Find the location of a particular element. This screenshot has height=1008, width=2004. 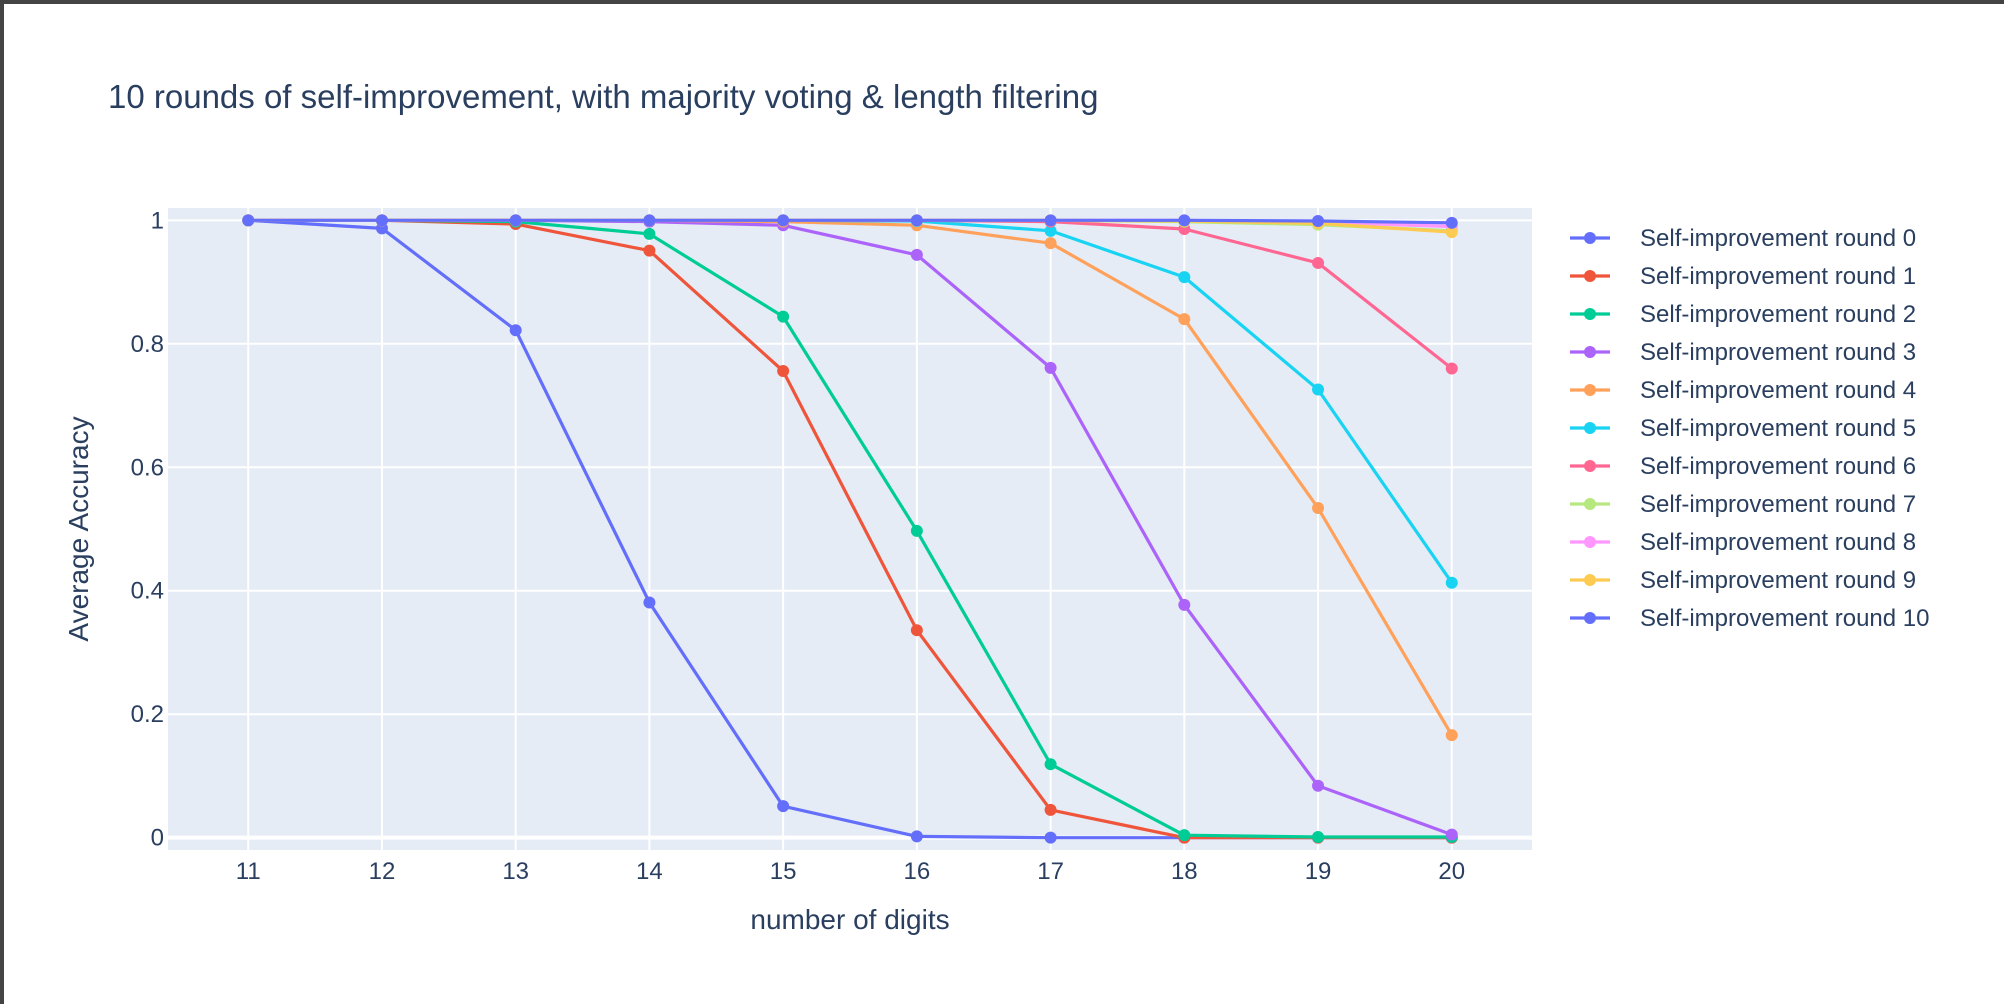

legend-item: Self-improvement round 9 is located at coordinates (1743, 580).